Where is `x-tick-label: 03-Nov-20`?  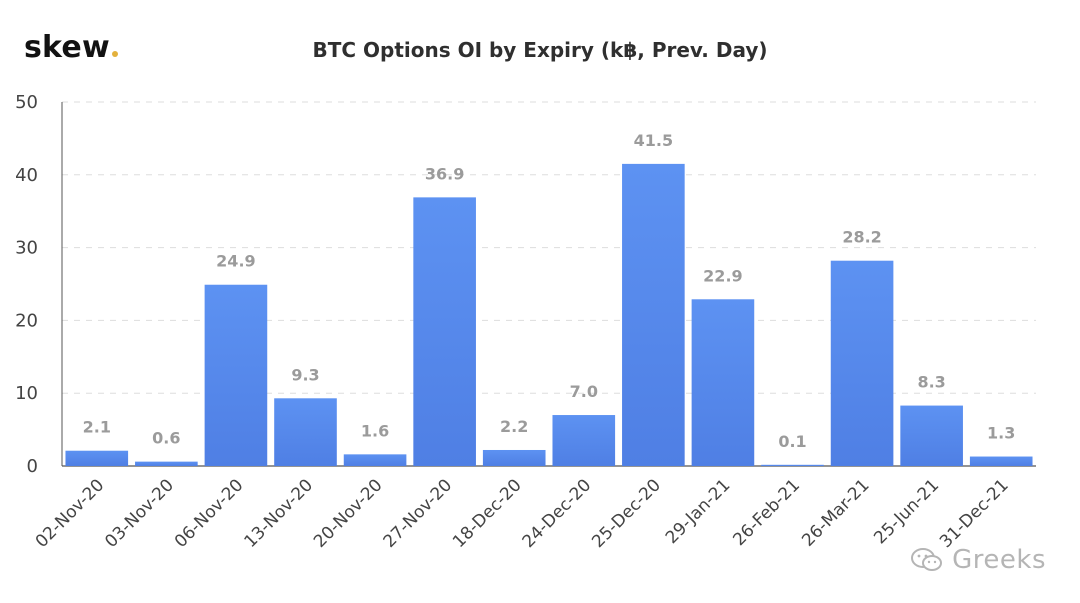 x-tick-label: 03-Nov-20 is located at coordinates (139, 513).